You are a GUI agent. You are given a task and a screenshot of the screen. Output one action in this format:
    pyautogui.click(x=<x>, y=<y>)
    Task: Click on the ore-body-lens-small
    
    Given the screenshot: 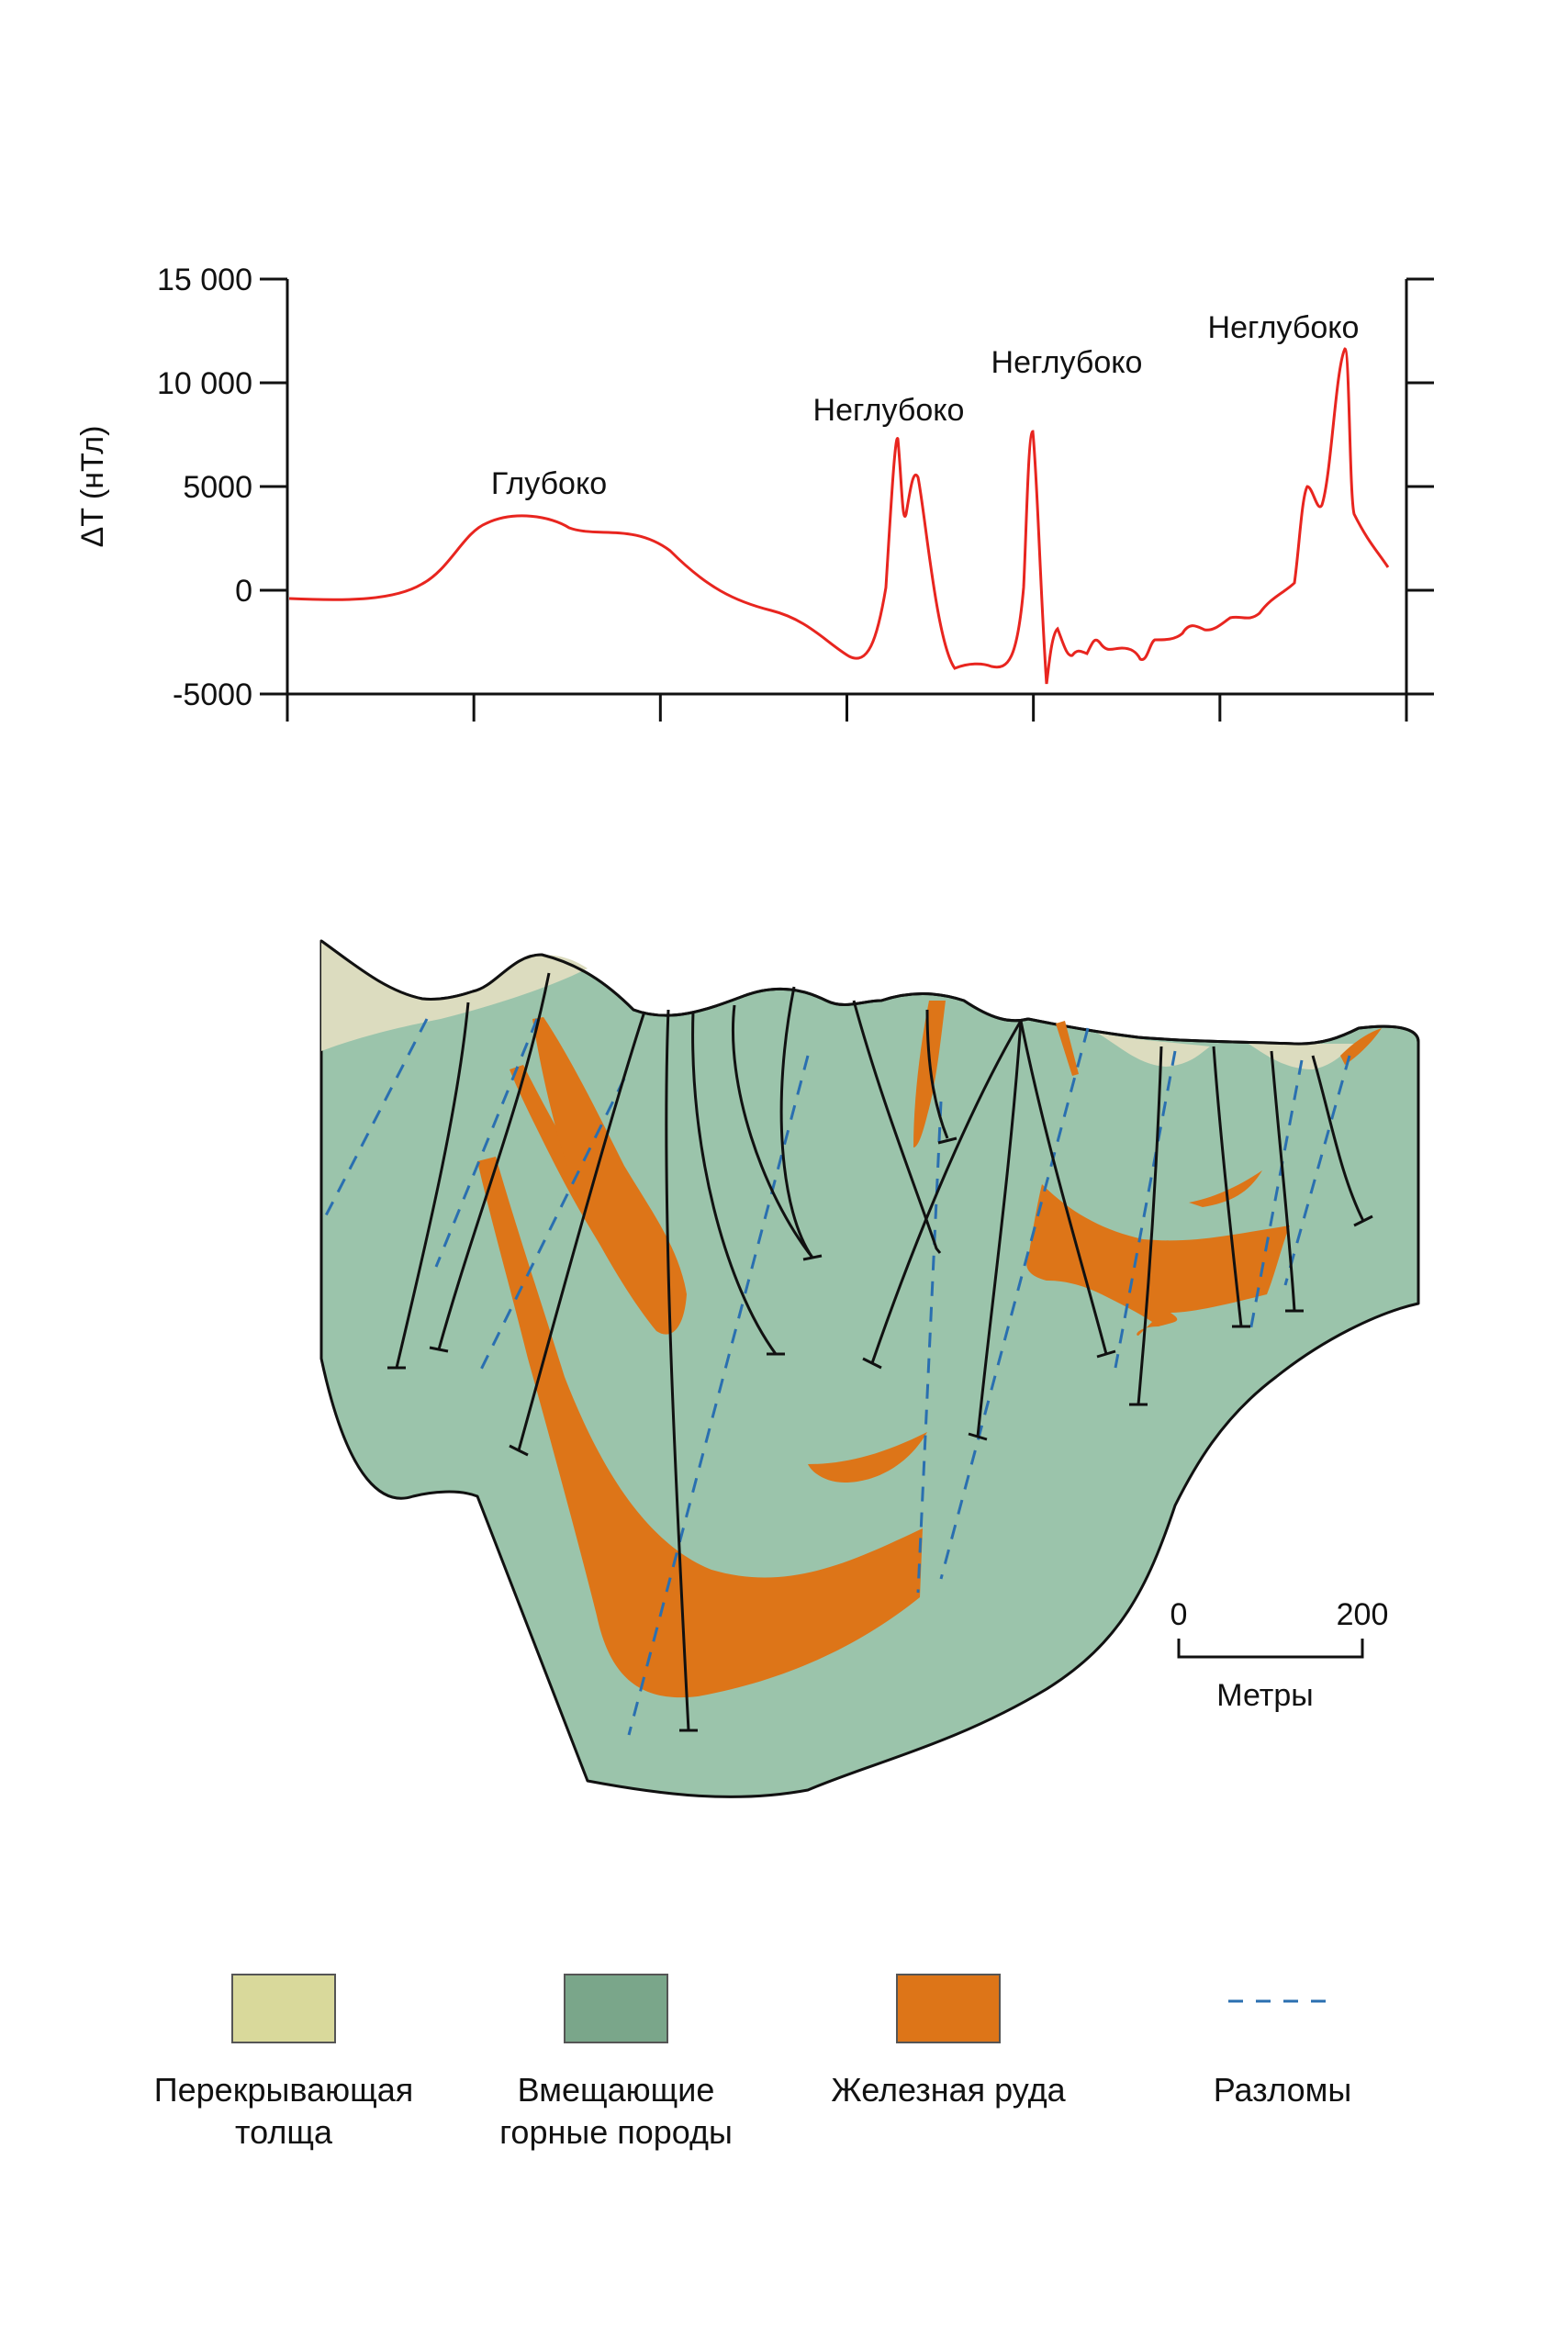 What is the action you would take?
    pyautogui.click(x=867, y=1457)
    